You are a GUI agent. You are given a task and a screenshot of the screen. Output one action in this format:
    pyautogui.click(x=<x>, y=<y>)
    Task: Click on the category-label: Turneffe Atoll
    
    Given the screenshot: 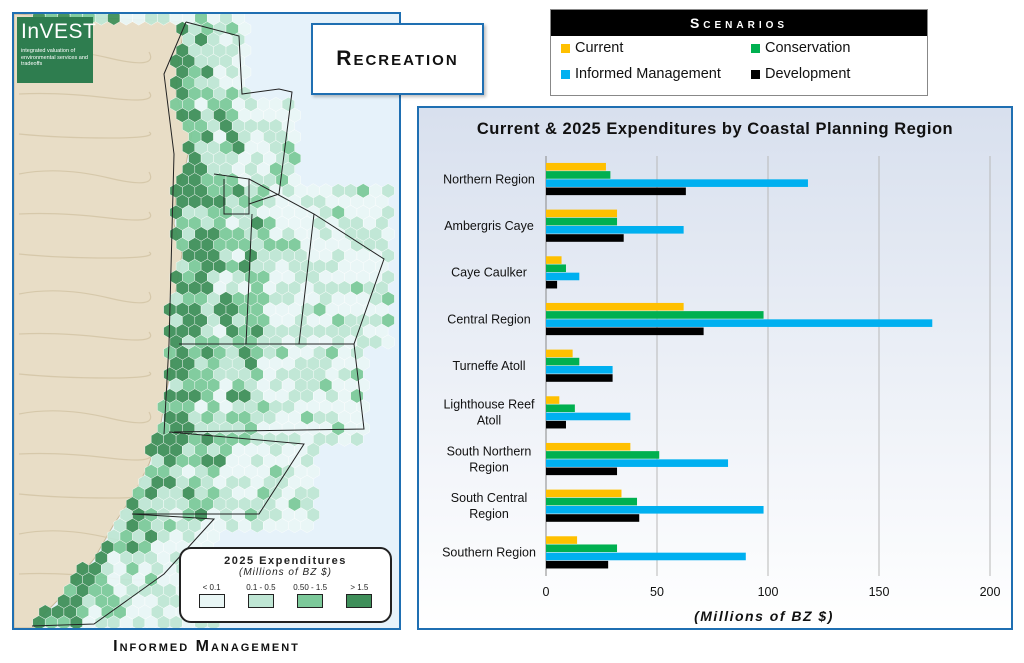 What is the action you would take?
    pyautogui.click(x=489, y=366)
    